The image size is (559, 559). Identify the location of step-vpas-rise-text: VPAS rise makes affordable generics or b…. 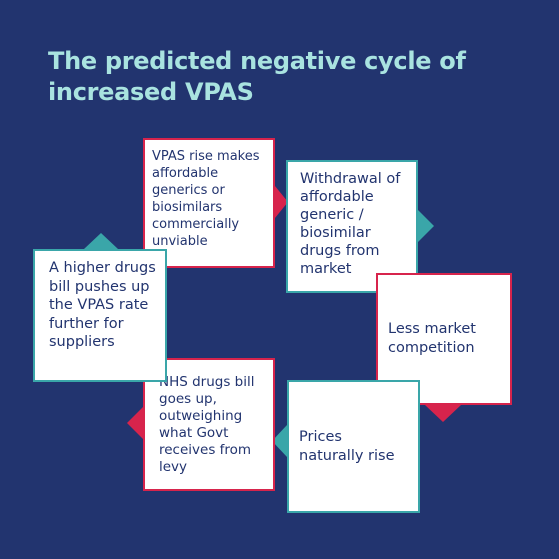
(206, 199).